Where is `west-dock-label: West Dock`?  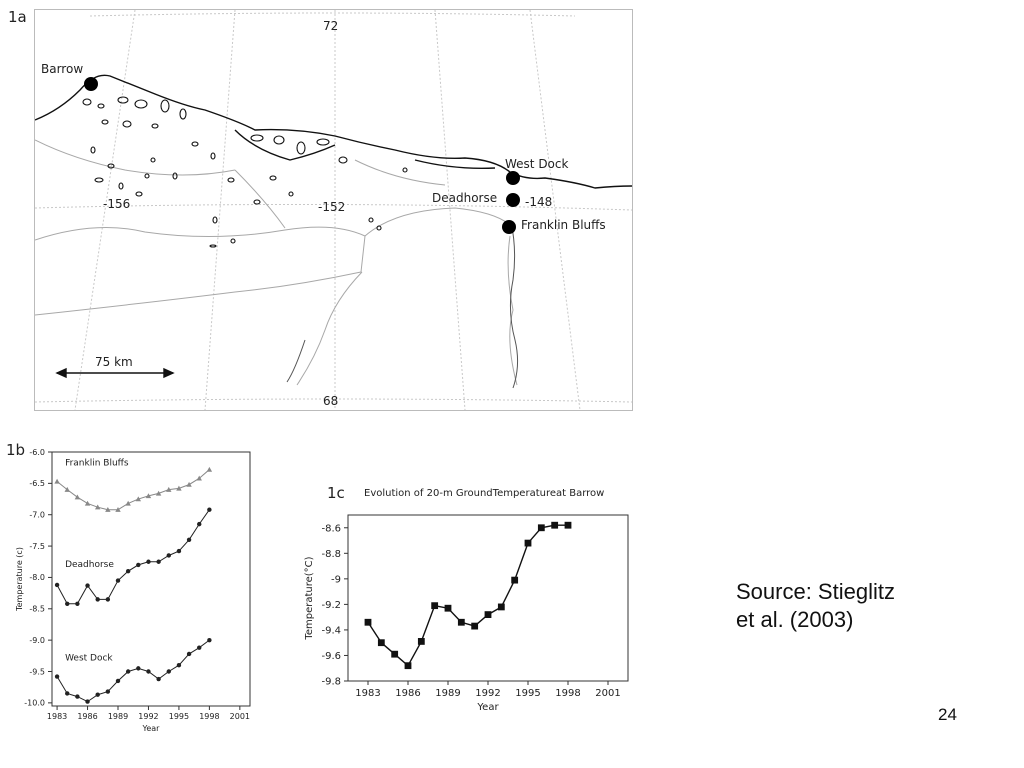 west-dock-label: West Dock is located at coordinates (537, 164).